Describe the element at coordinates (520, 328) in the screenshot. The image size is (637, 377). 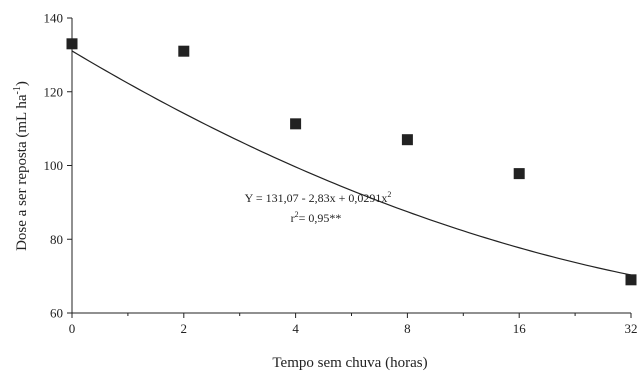
I see `x-tick-label: 16` at that location.